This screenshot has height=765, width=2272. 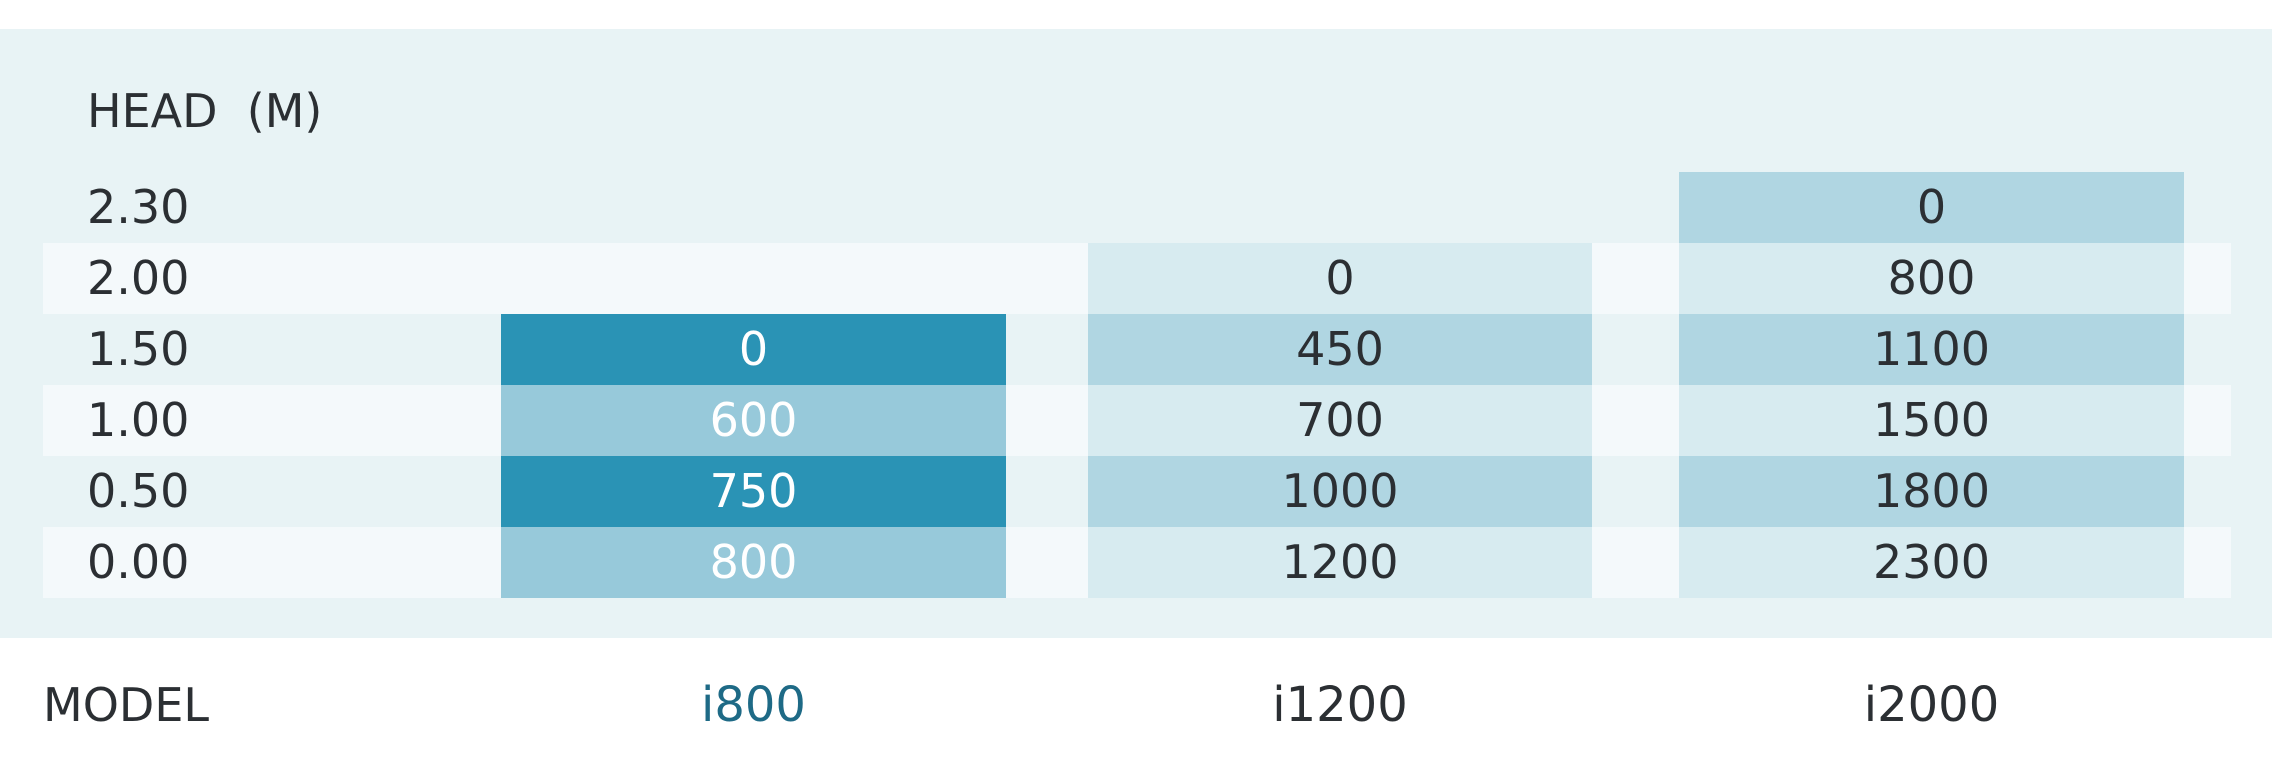 I want to click on head-label: 0.00, so click(x=138, y=562).